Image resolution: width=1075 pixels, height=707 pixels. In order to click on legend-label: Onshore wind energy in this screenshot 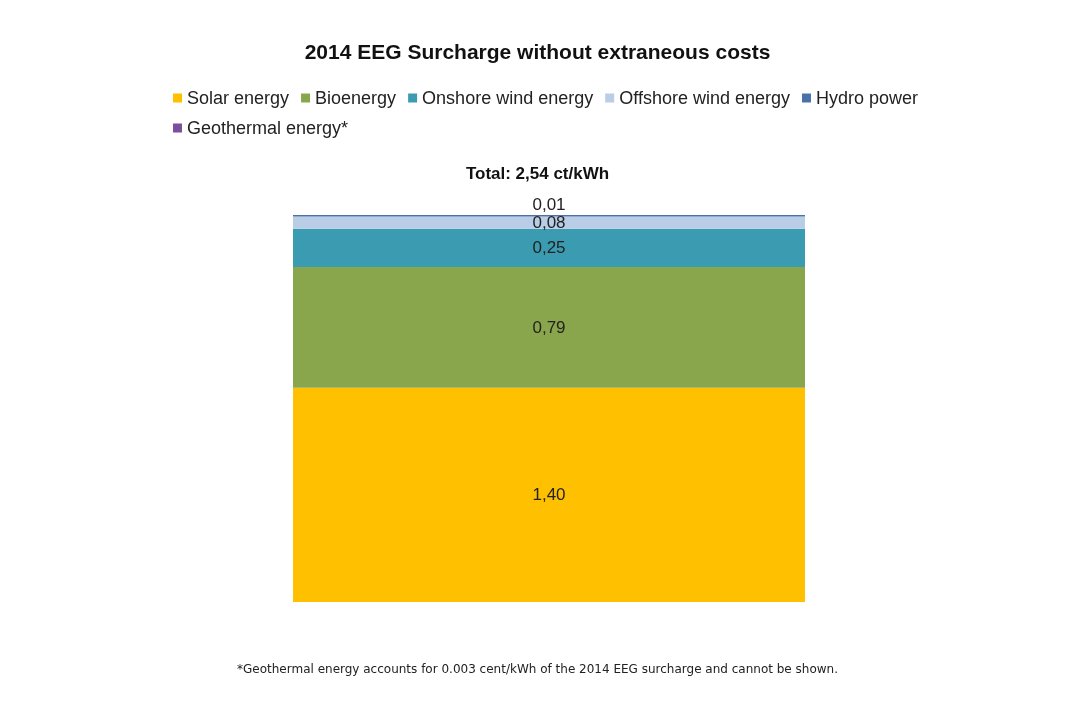, I will do `click(508, 98)`.